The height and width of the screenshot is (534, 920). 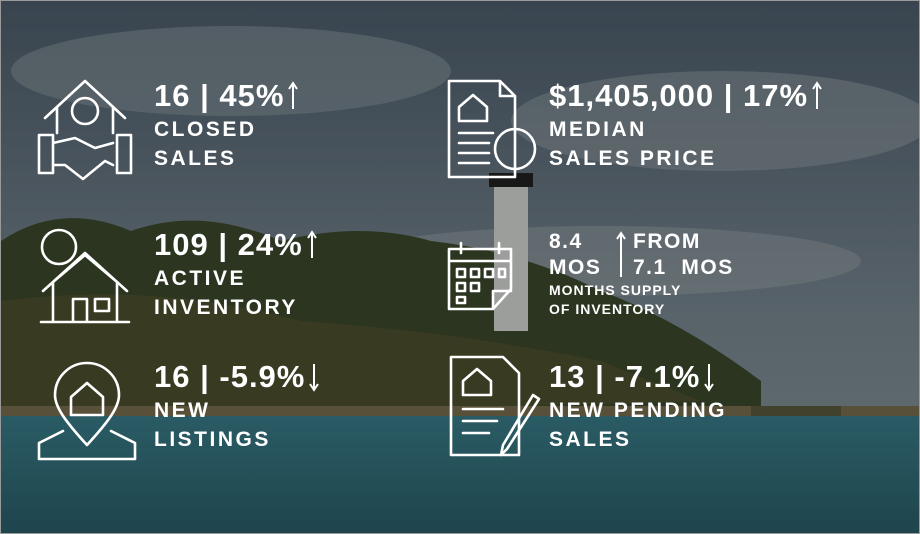 What do you see at coordinates (212, 439) in the screenshot?
I see `stat-label: LISTINGS` at bounding box center [212, 439].